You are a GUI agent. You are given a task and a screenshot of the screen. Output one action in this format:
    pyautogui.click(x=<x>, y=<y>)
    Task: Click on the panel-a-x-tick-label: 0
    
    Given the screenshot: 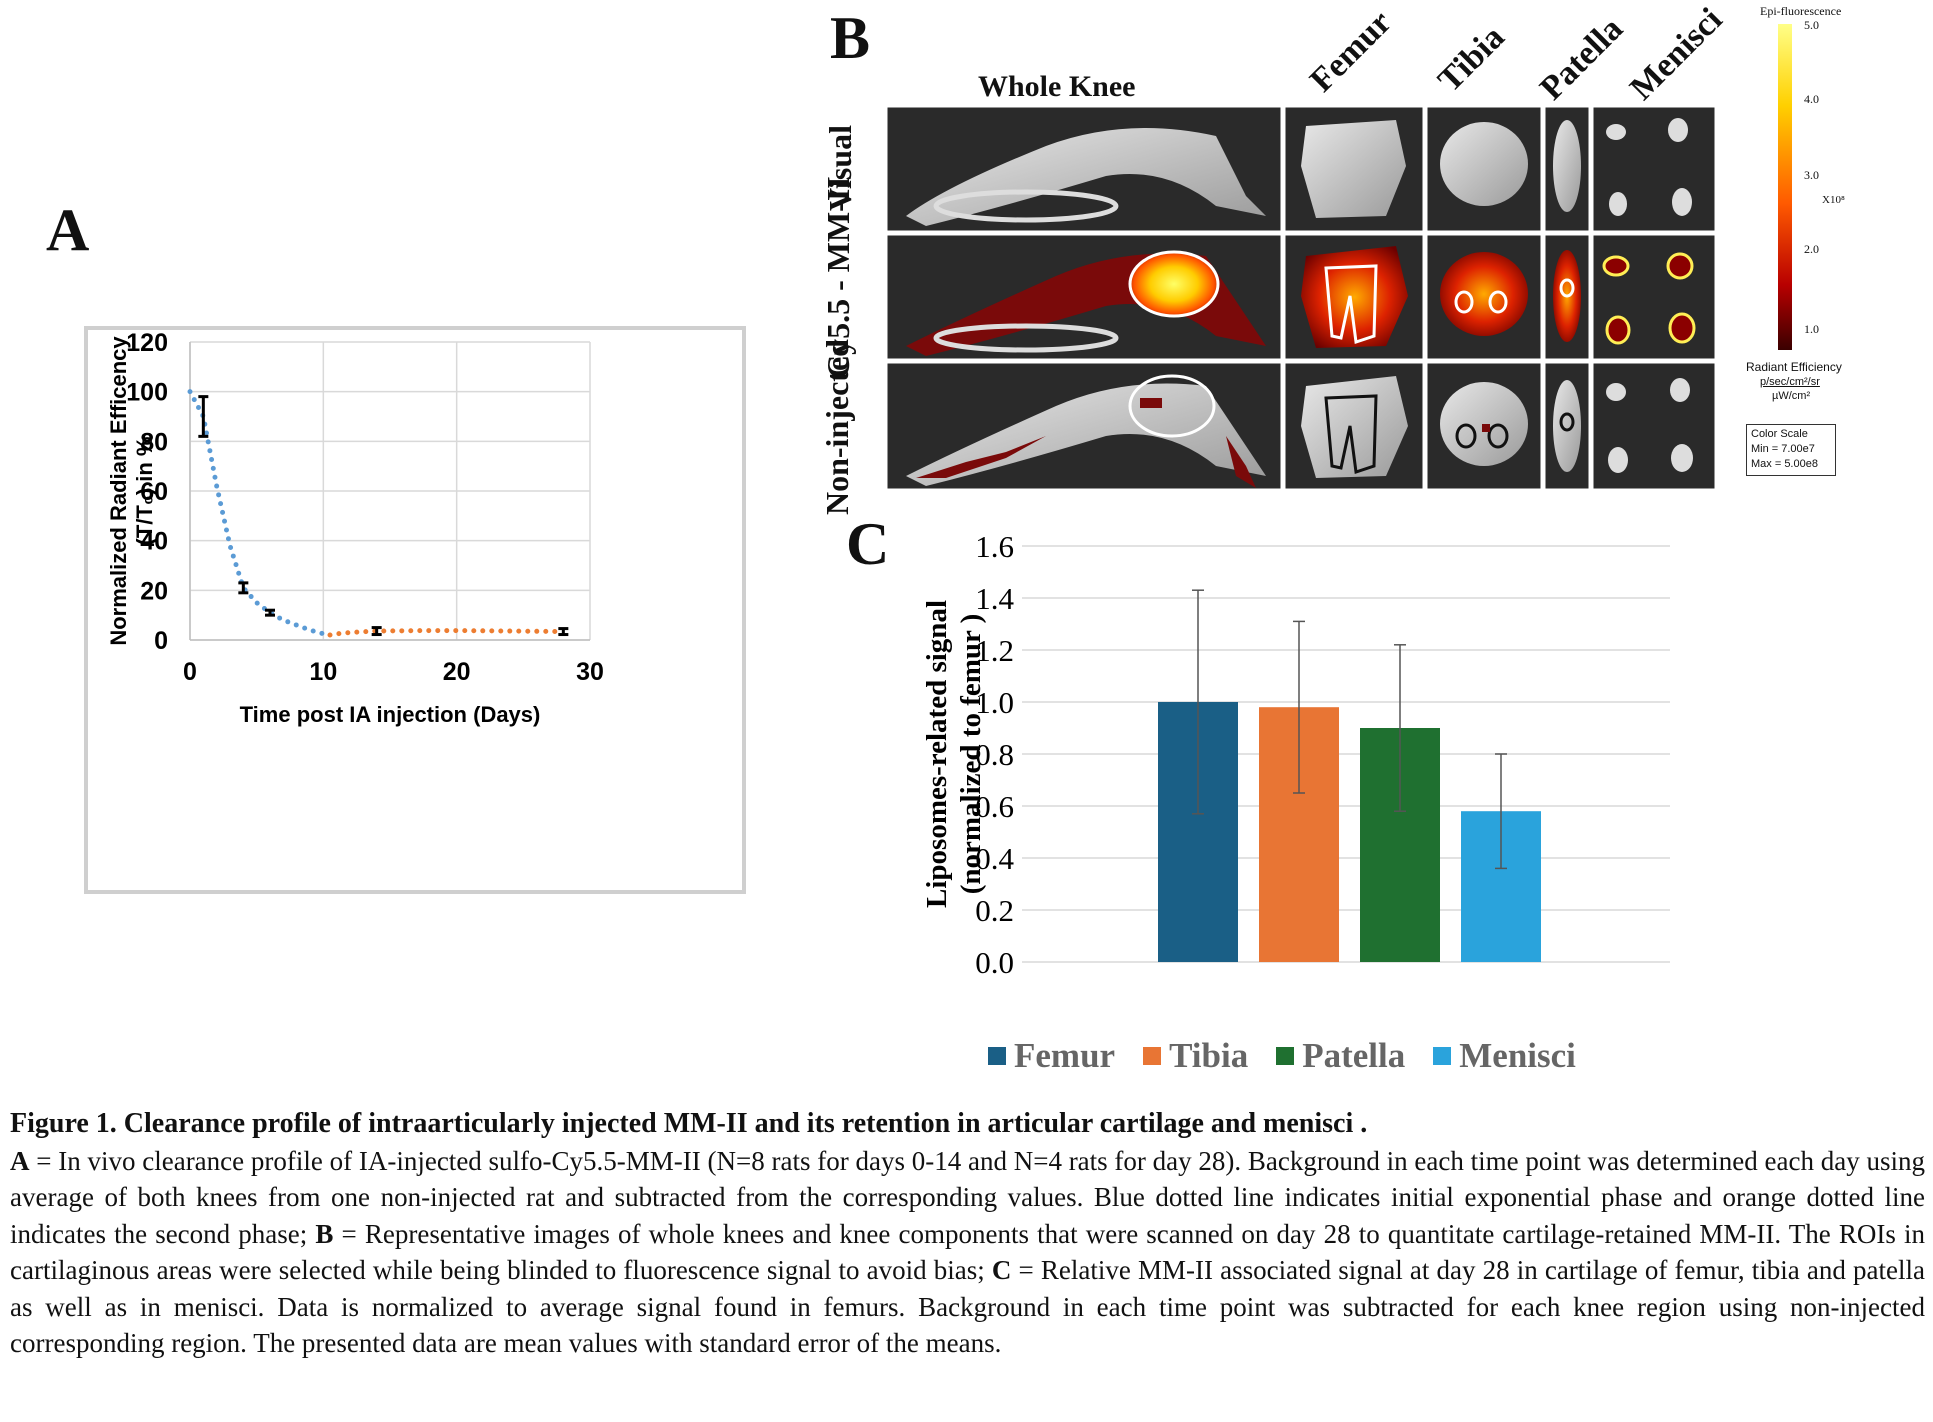 What is the action you would take?
    pyautogui.click(x=190, y=672)
    